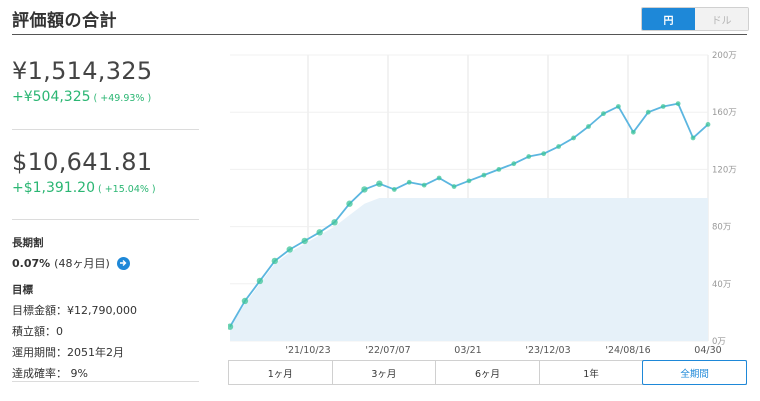 This screenshot has width=760, height=401. I want to click on x-tick-label: '24/08/16, so click(627, 350).